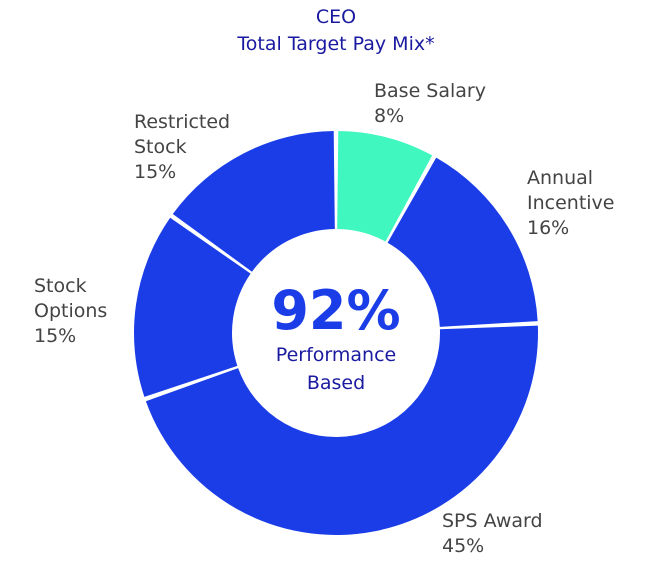  What do you see at coordinates (336, 355) in the screenshot?
I see `performance-label-line1: Performance` at bounding box center [336, 355].